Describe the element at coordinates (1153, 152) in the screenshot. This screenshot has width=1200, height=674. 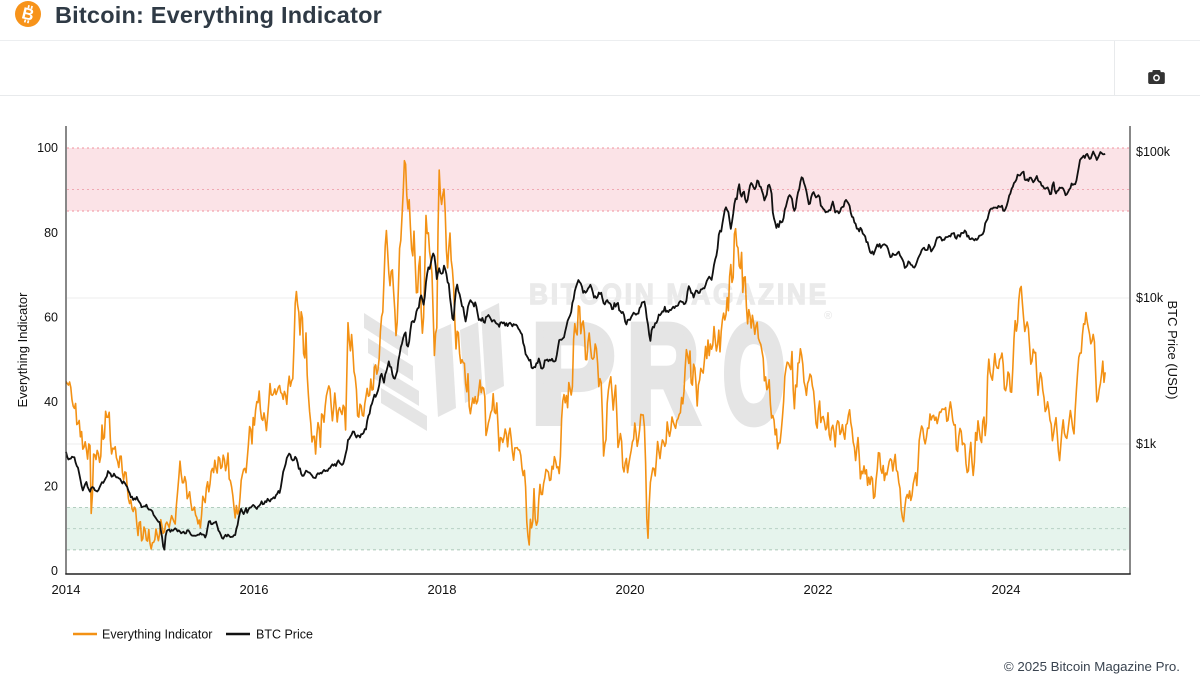
I see `svg-text: $100k` at that location.